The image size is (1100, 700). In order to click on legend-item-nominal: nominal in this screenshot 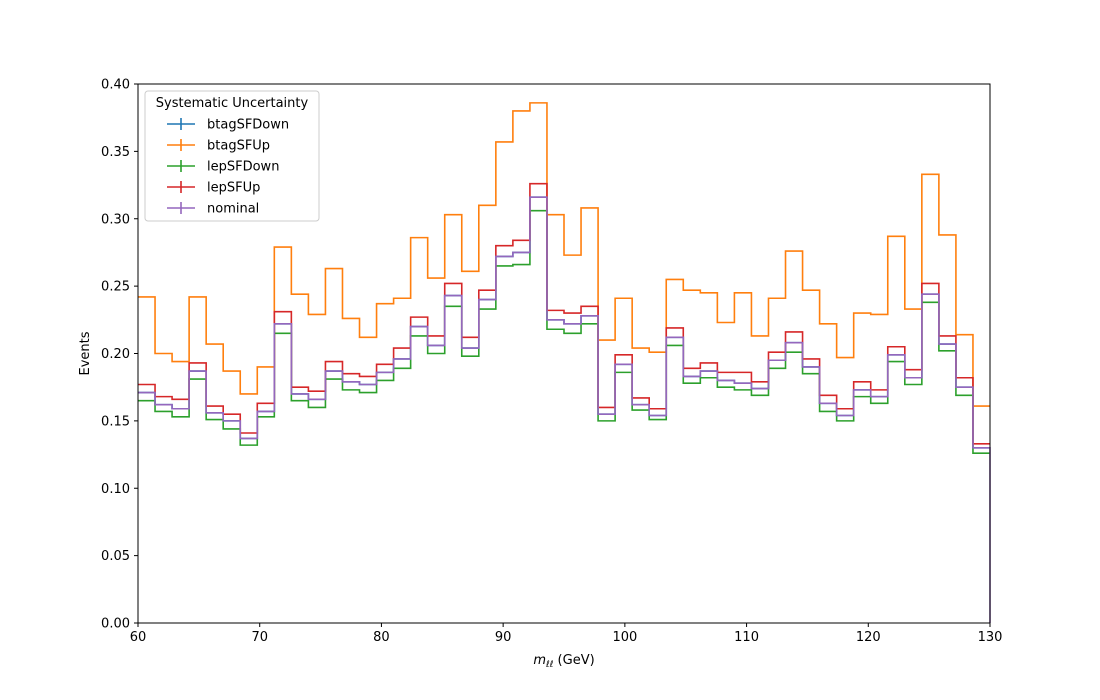, I will do `click(213, 209)`.